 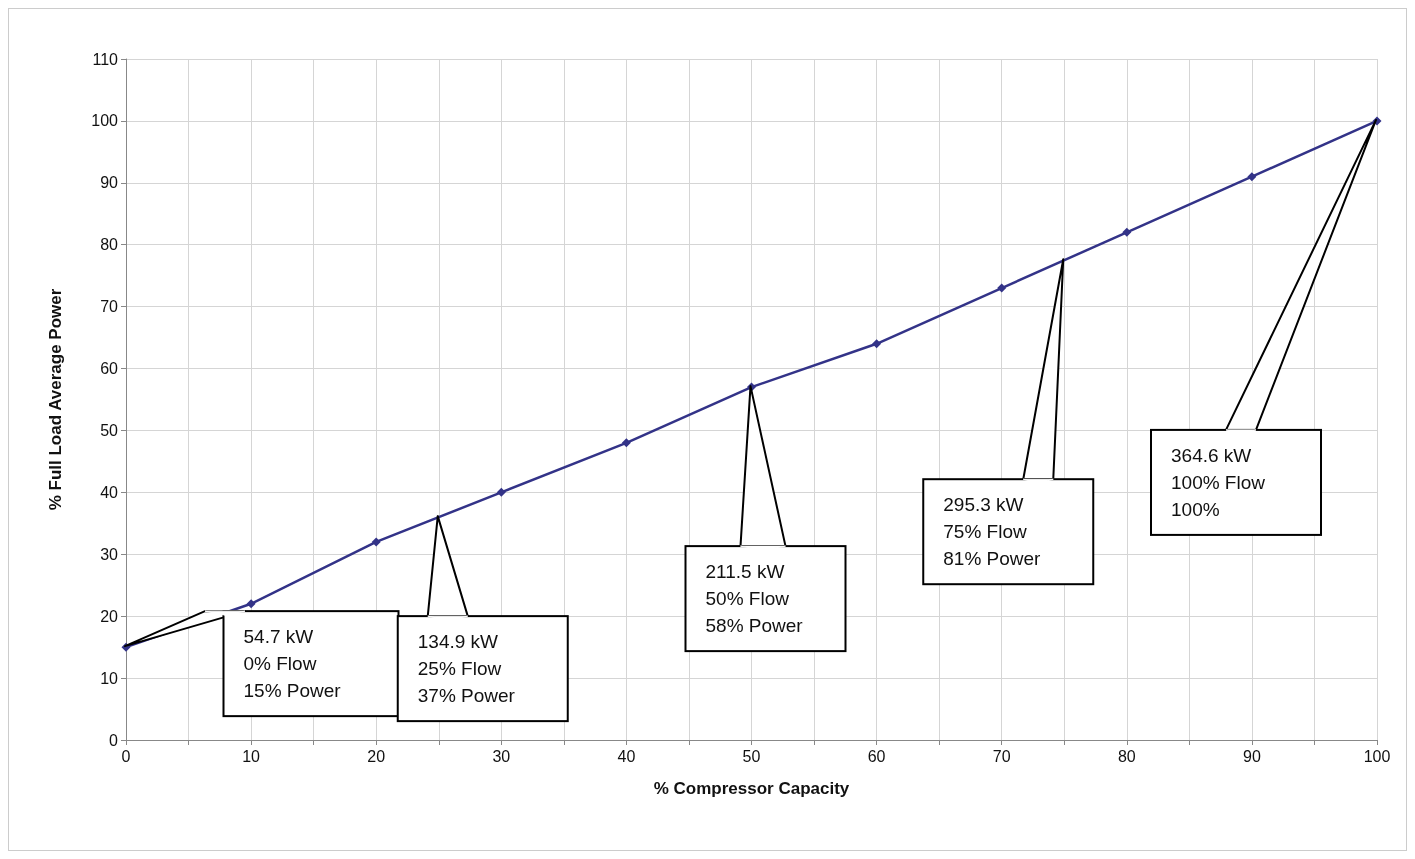 I want to click on x-tick-label: 70, so click(x=1001, y=756).